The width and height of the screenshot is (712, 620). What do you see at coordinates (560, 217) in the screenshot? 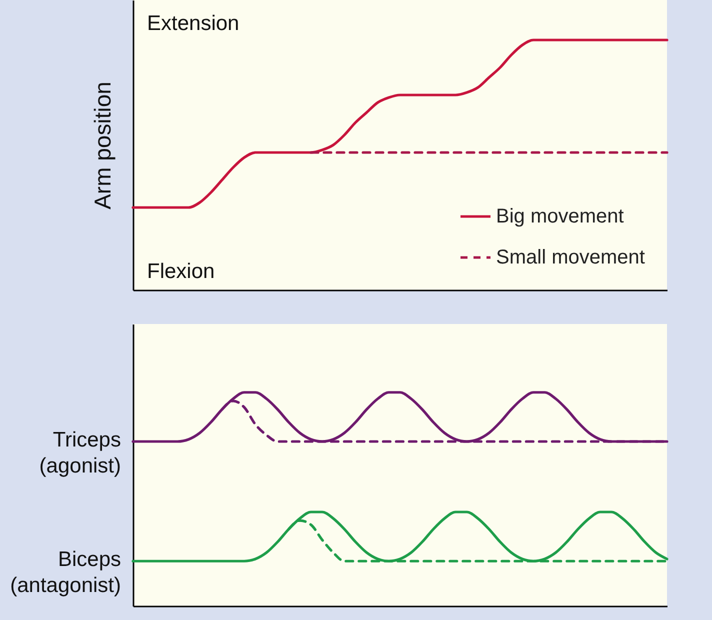
I see `legend-label: Big movement` at bounding box center [560, 217].